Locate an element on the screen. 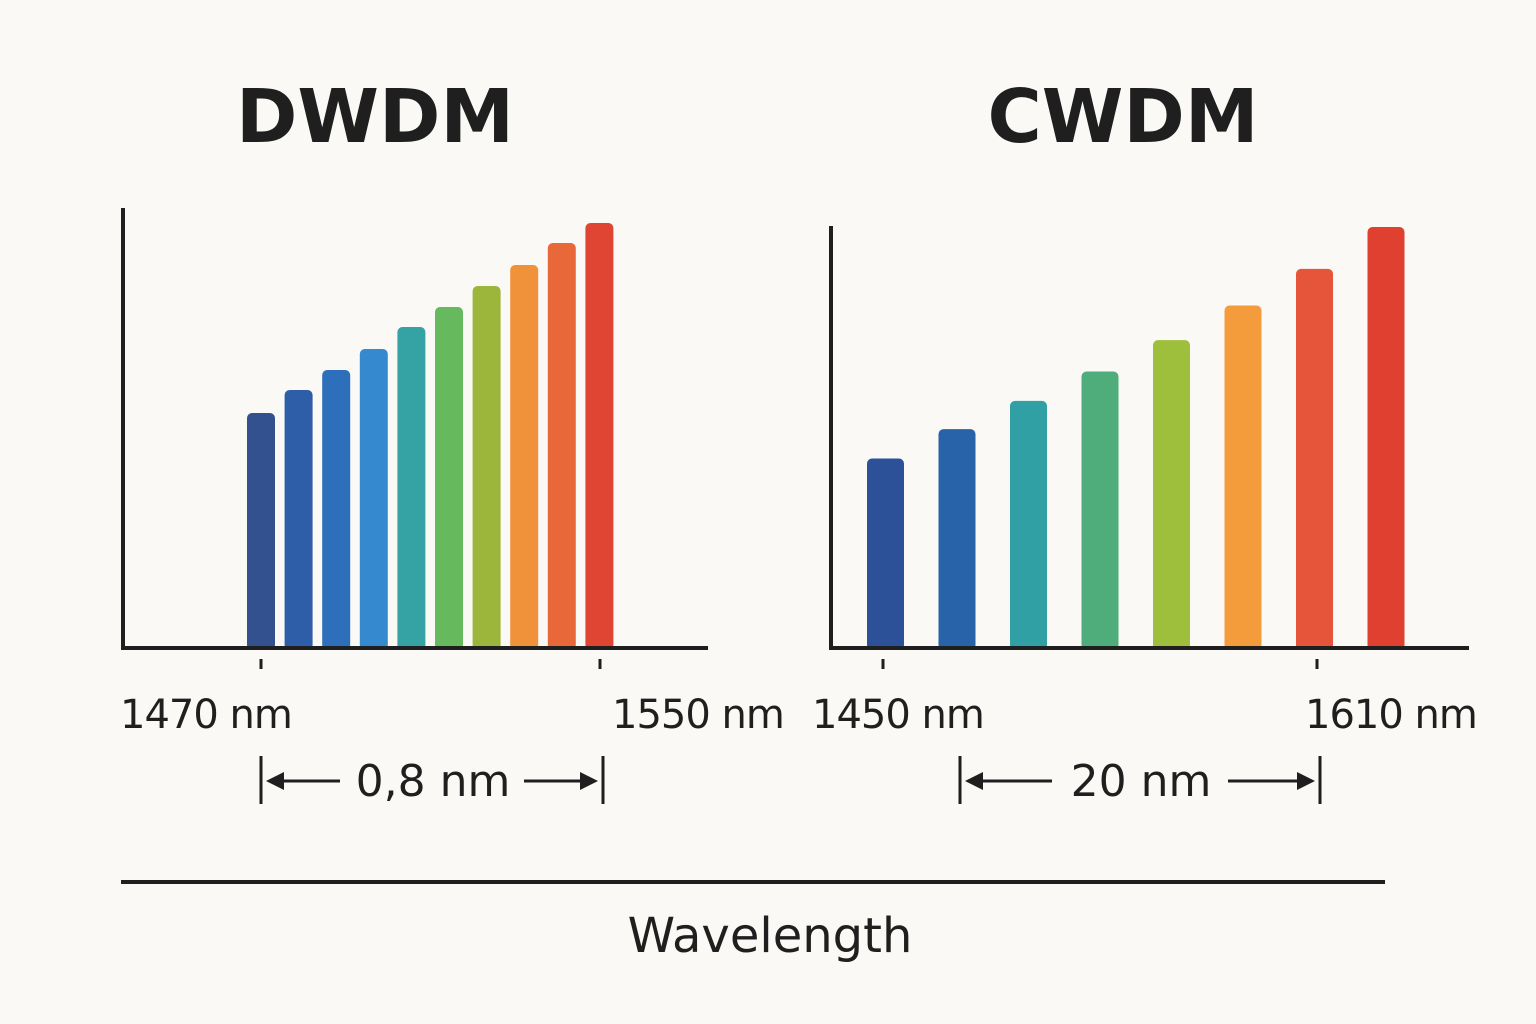 Image resolution: width=1536 pixels, height=1024 pixels. cwdm-title: CWDM is located at coordinates (1123, 117).